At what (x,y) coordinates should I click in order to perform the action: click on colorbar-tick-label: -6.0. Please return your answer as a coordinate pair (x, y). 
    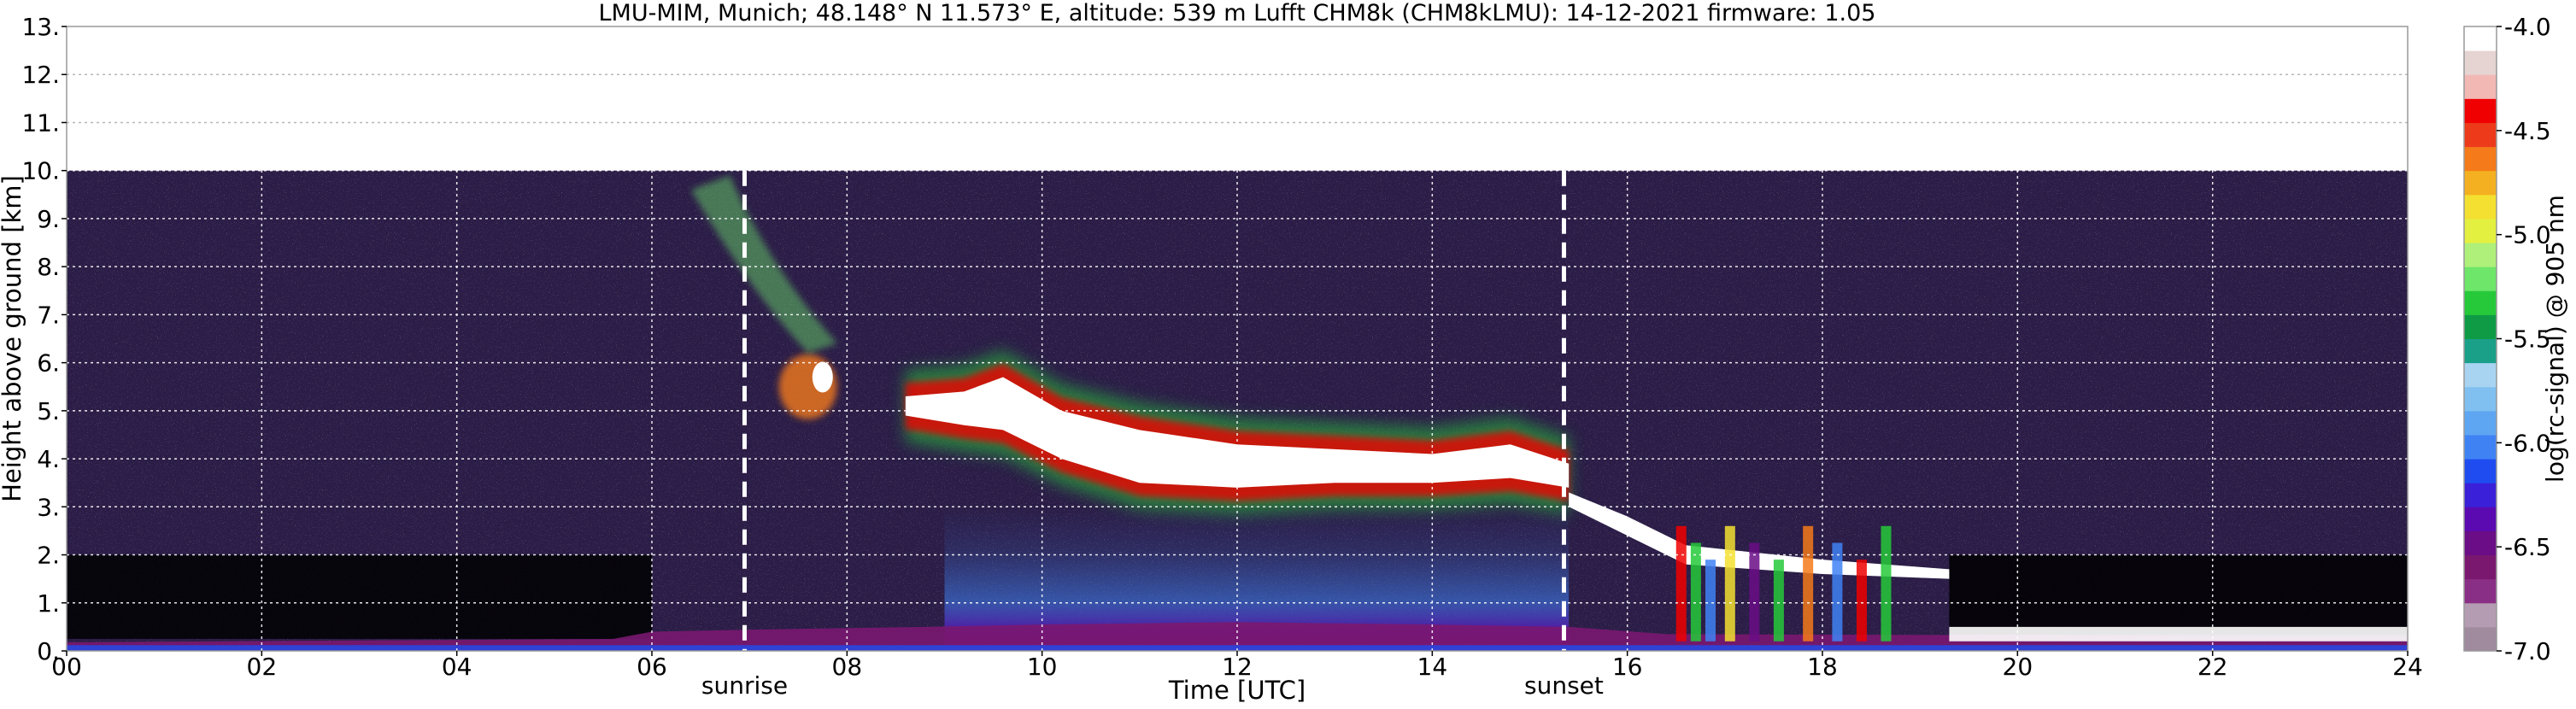
    Looking at the image, I should click on (2527, 443).